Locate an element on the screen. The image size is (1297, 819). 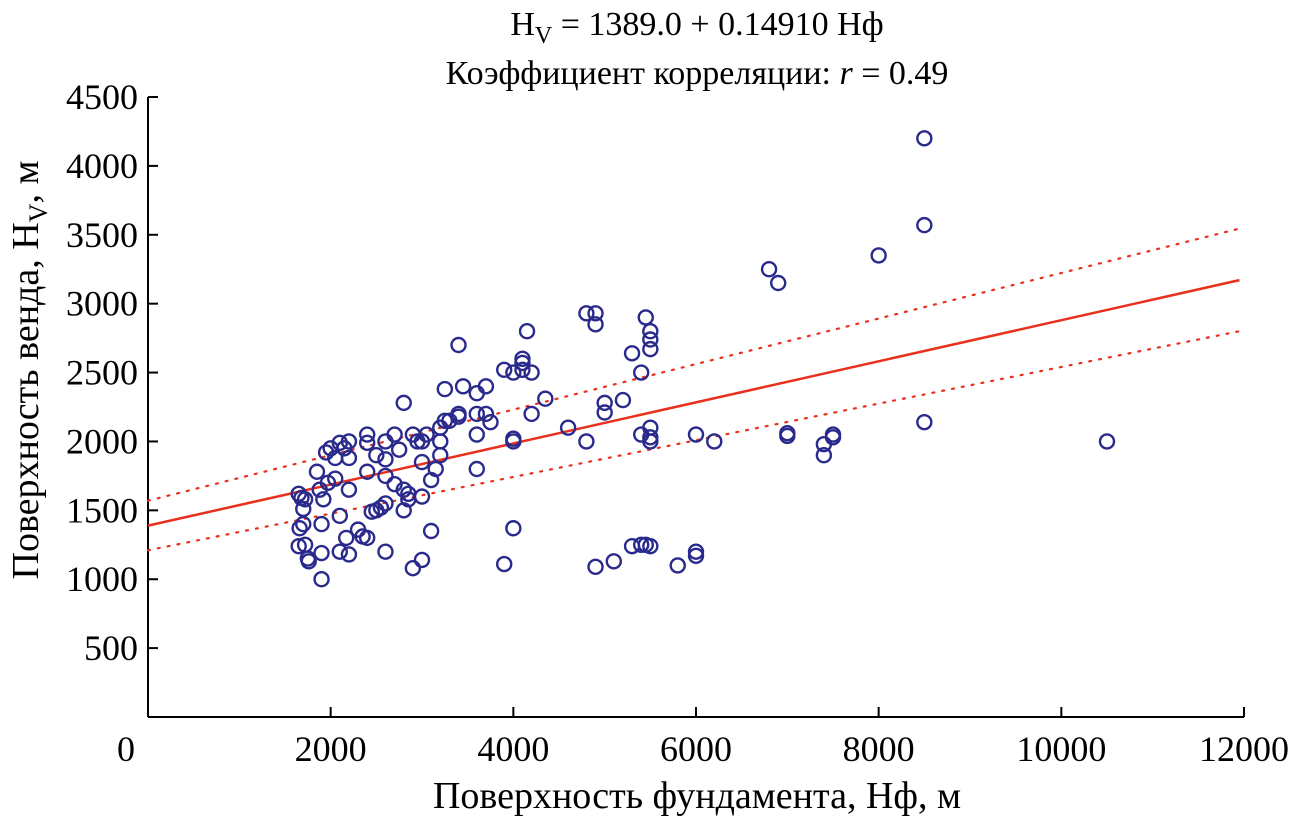
y-axis-ticks: 500 1000 1500 2000 2500 3000 3500 4000 4500 is located at coordinates (112, 372).